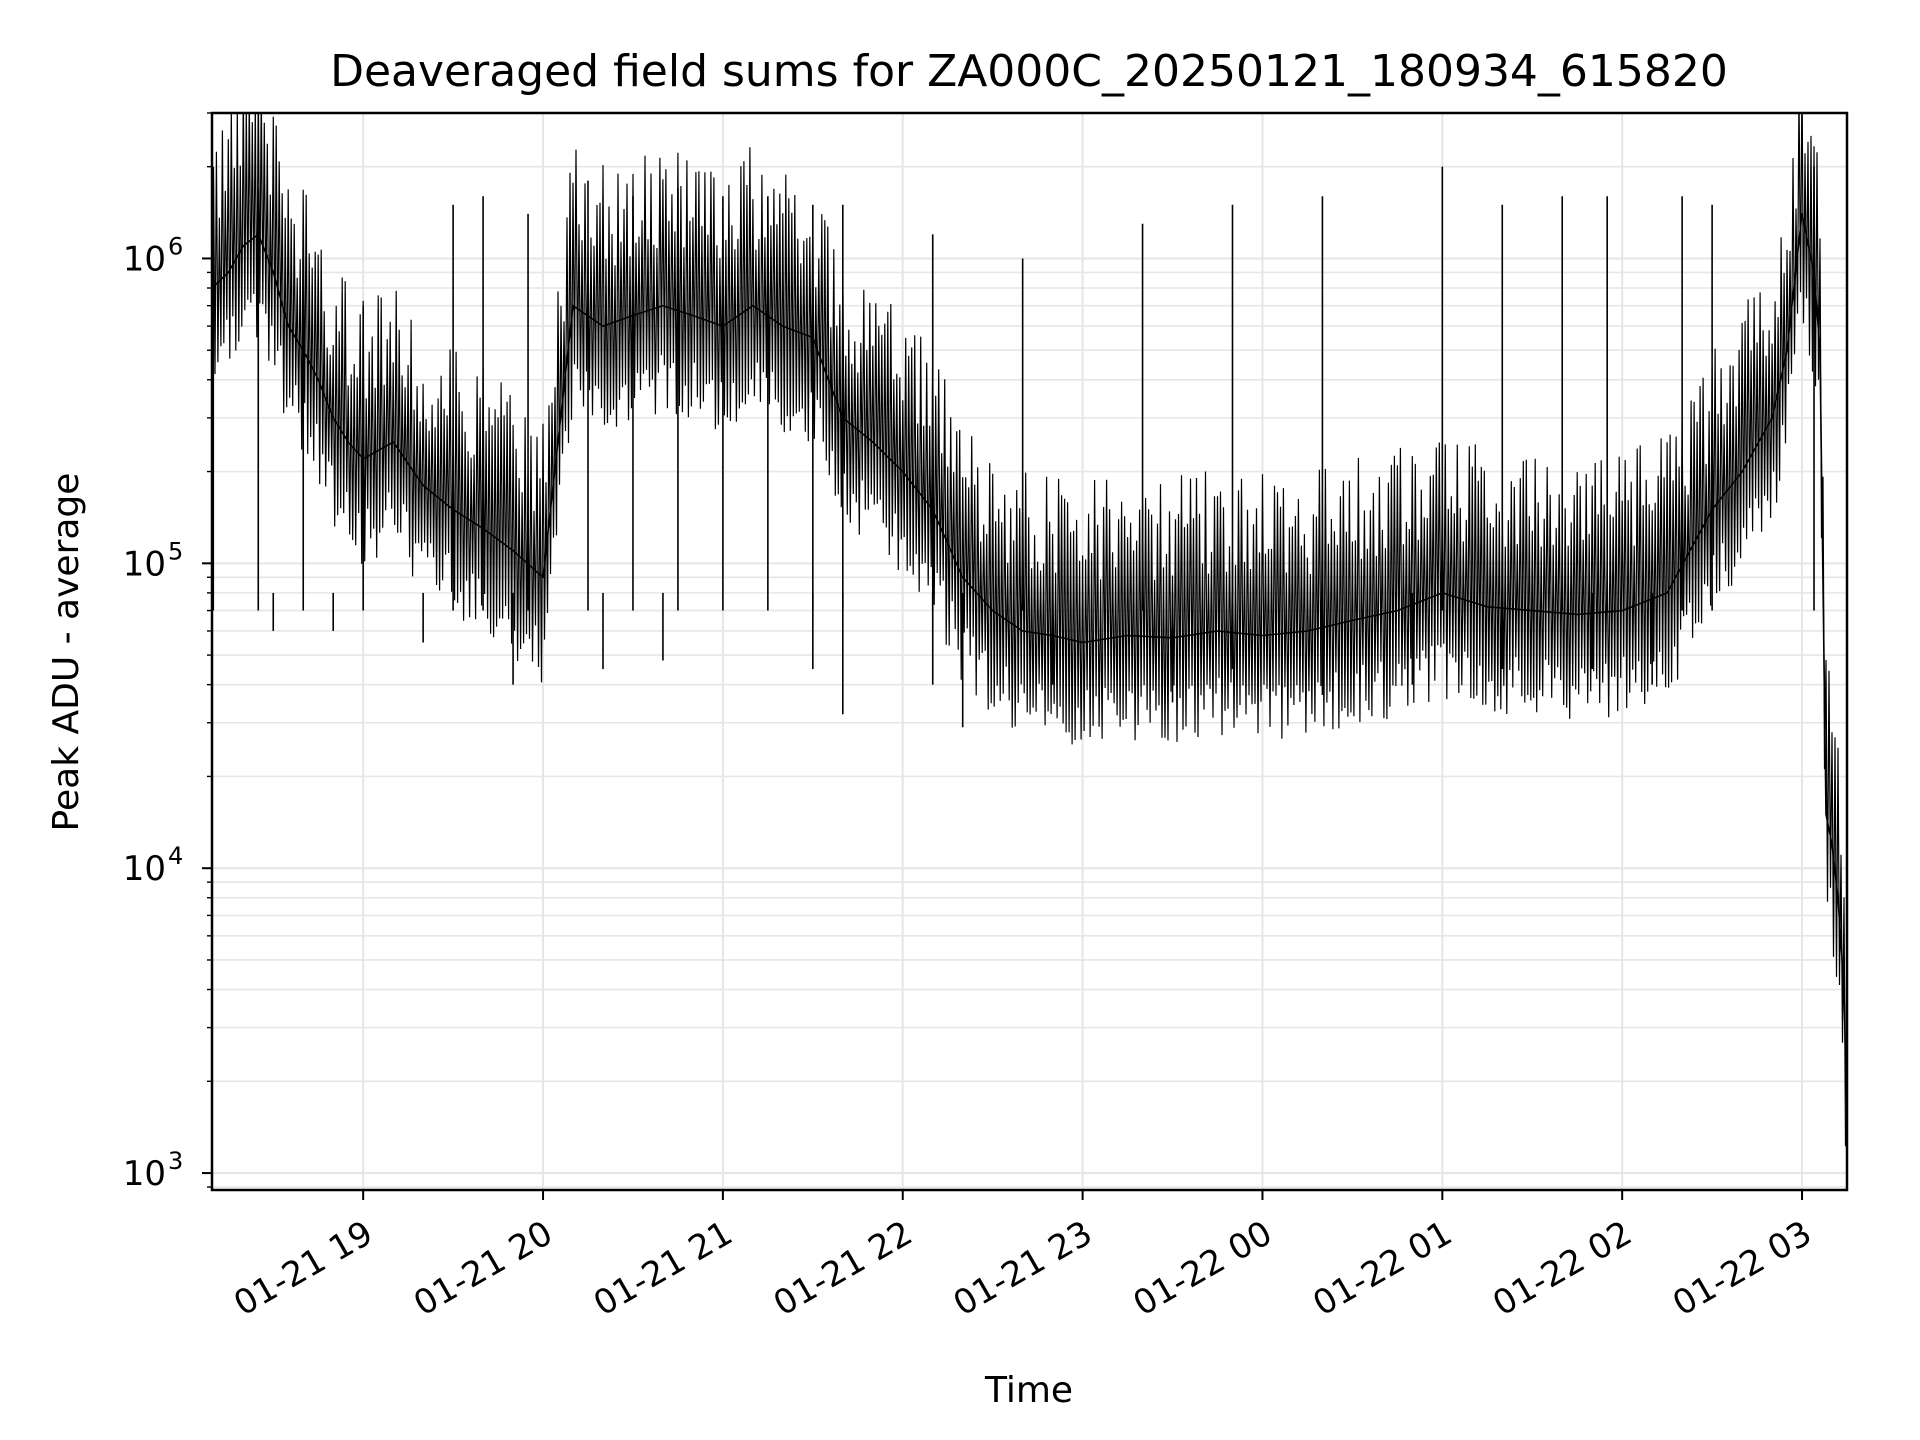  What do you see at coordinates (175, 246) in the screenshot?
I see `y-tick-exponent: 6` at bounding box center [175, 246].